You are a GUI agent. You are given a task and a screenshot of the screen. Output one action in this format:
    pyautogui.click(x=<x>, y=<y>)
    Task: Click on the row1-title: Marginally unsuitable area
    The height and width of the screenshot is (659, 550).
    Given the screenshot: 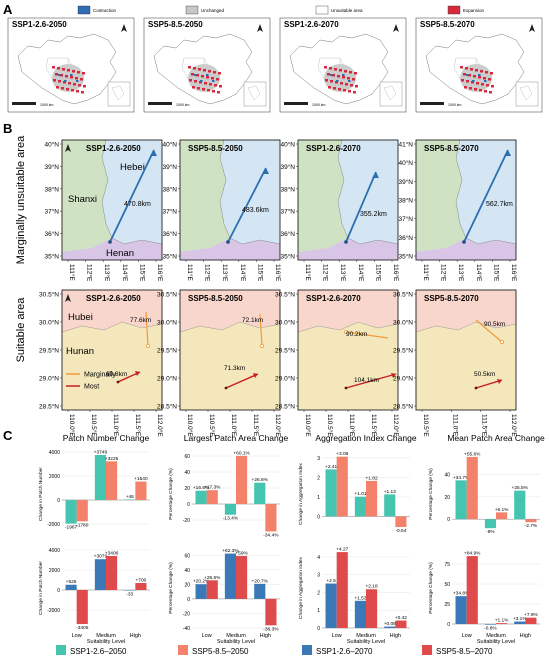 What is the action you would take?
    pyautogui.click(x=21, y=199)
    